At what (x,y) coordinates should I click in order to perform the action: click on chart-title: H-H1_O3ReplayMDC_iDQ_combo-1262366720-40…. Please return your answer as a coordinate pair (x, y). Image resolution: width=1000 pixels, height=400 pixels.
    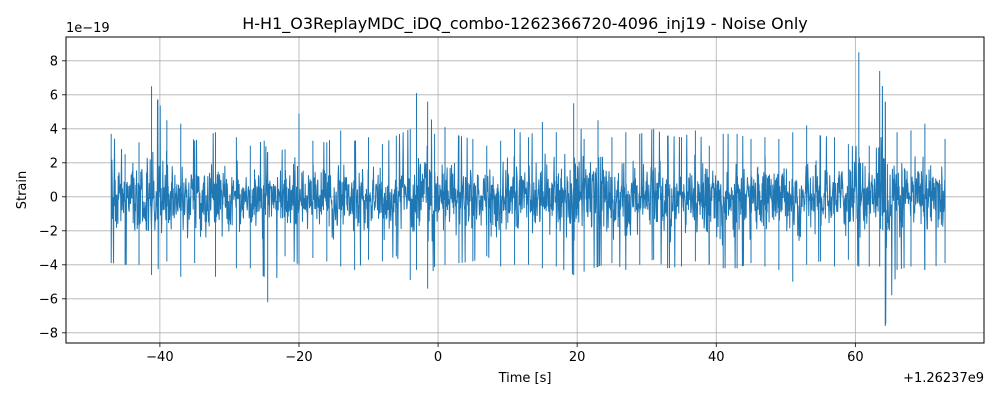
    Looking at the image, I should click on (525, 24).